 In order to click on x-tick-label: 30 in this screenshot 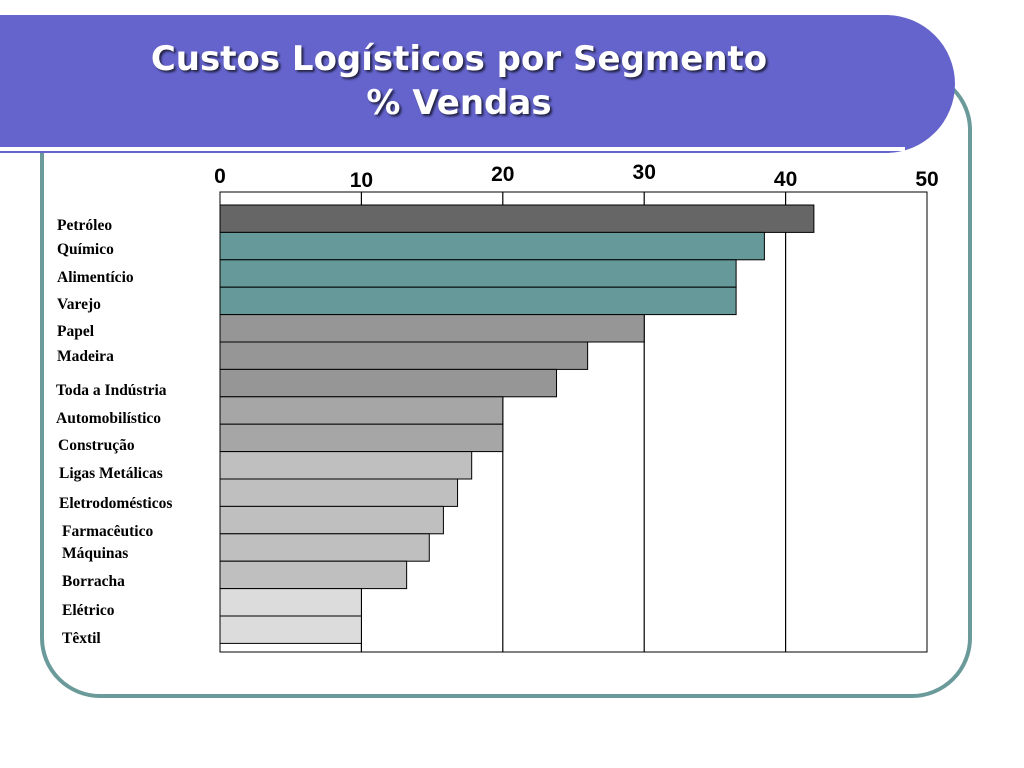, I will do `click(644, 172)`.